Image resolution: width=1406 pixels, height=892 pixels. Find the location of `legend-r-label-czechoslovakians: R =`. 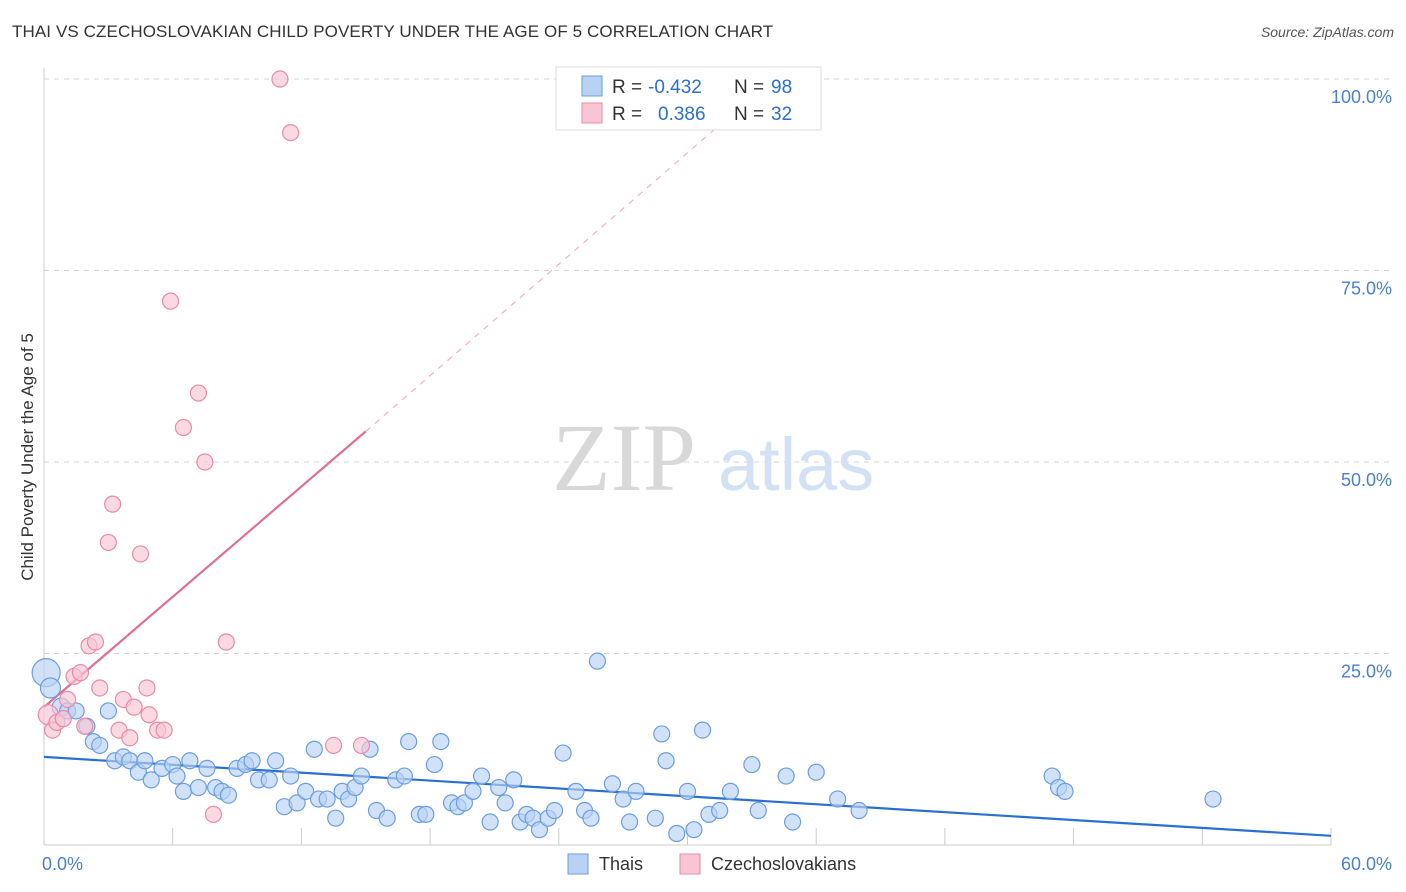

legend-r-label-czechoslovakians: R = is located at coordinates (627, 114).